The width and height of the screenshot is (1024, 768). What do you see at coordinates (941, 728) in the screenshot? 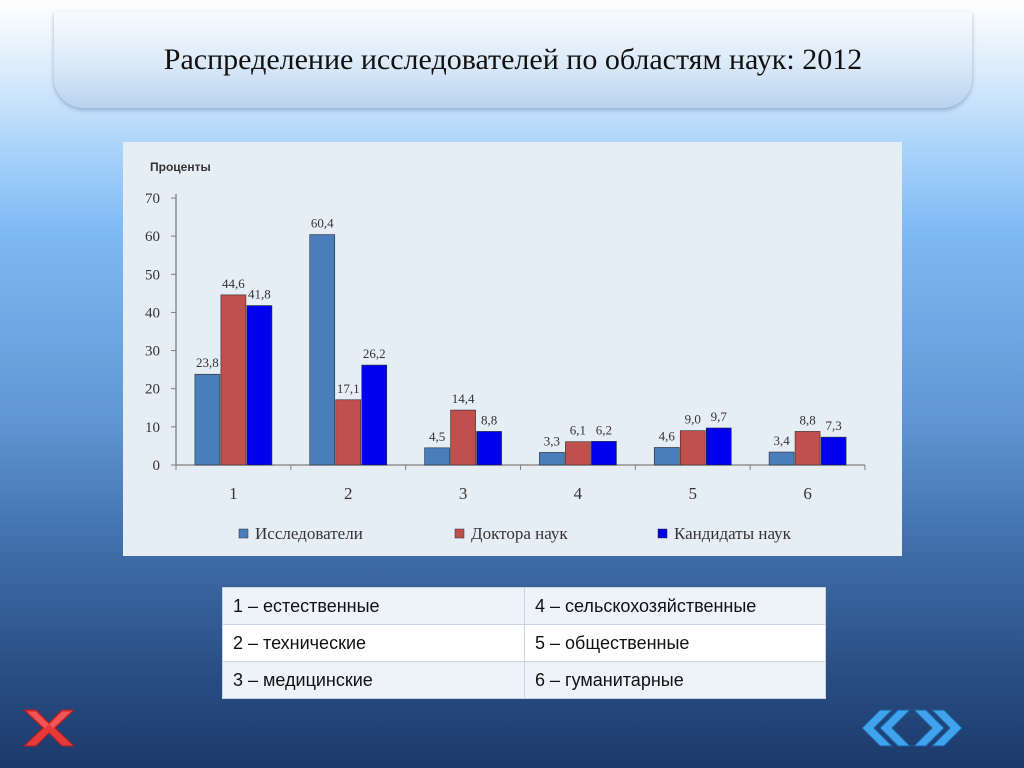
I see `forward-arrows-icon` at bounding box center [941, 728].